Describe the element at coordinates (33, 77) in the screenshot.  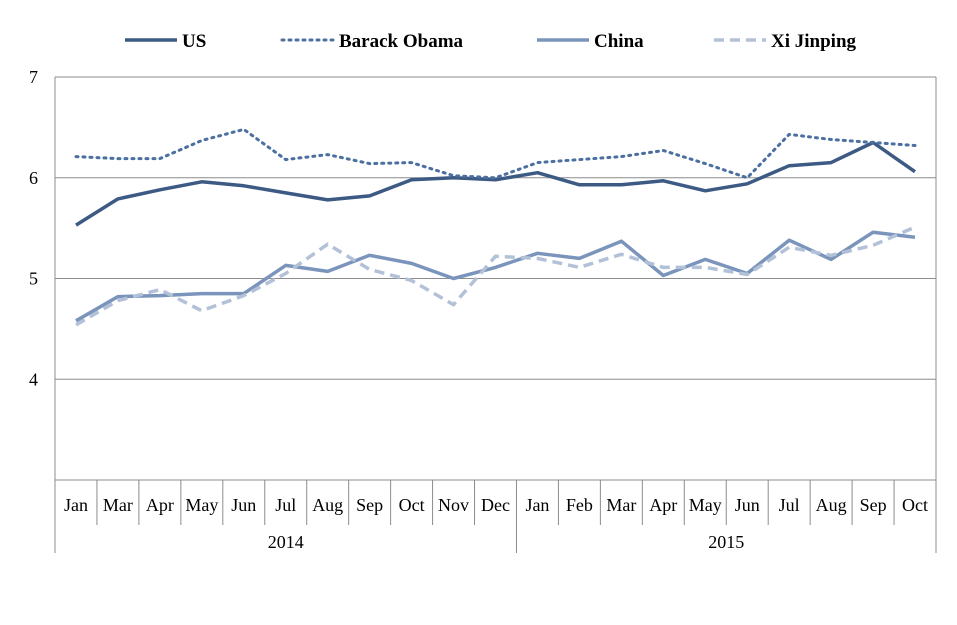
I see `y-tick-label: 7` at that location.